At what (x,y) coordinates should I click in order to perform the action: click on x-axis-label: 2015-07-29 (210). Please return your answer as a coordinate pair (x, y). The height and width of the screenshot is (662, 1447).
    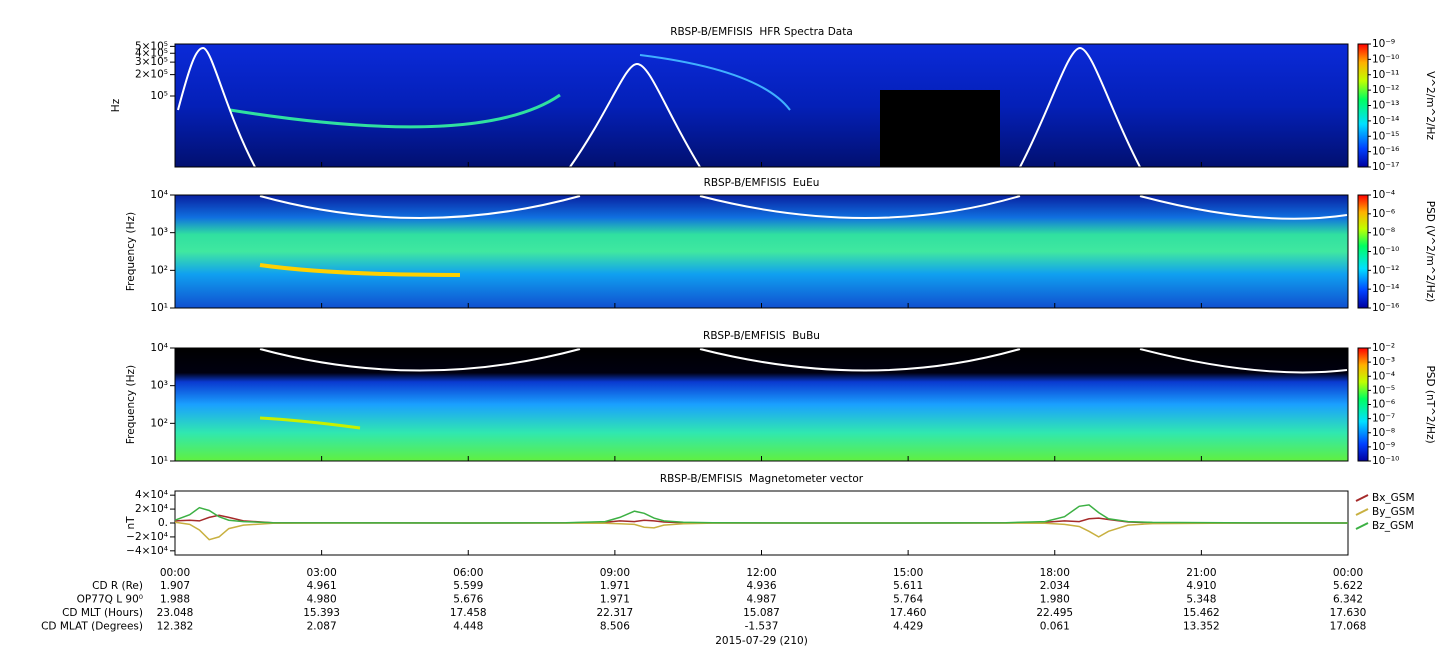
    Looking at the image, I should click on (761, 641).